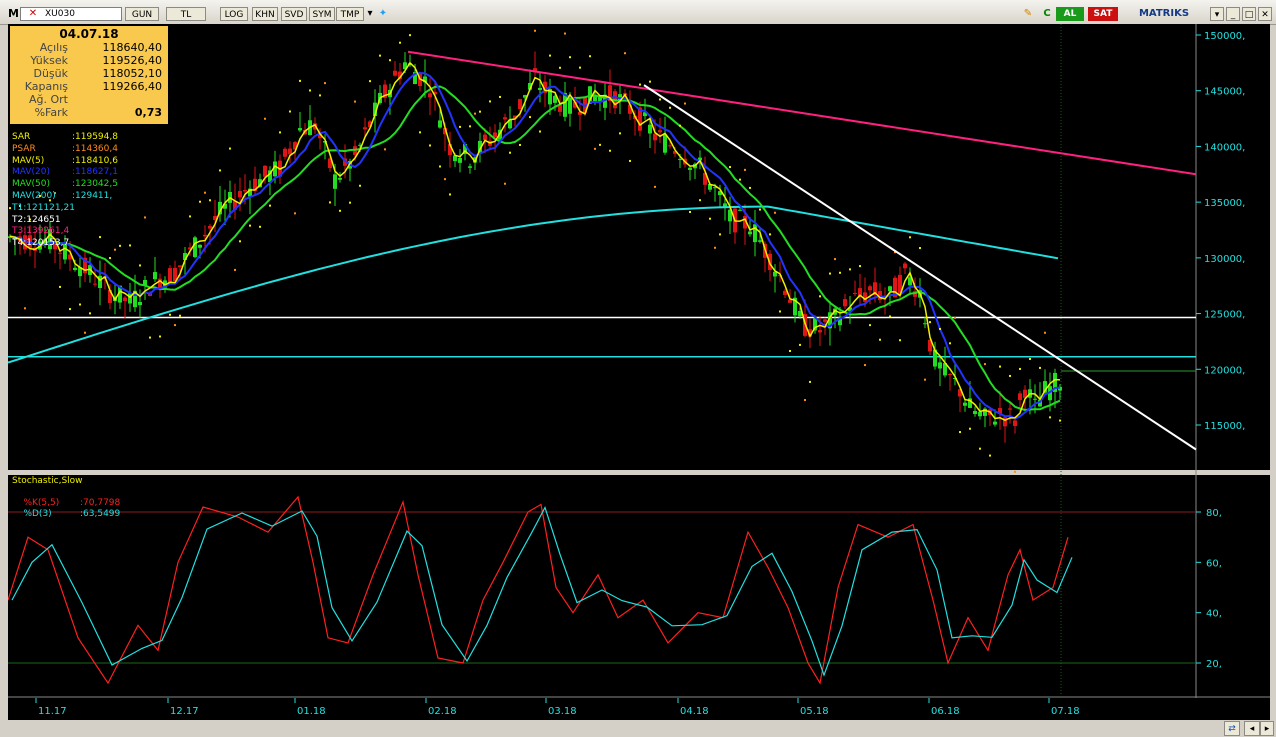 This screenshot has height=737, width=1276. What do you see at coordinates (1249, 14) in the screenshot?
I see `maximize-icon: □` at bounding box center [1249, 14].